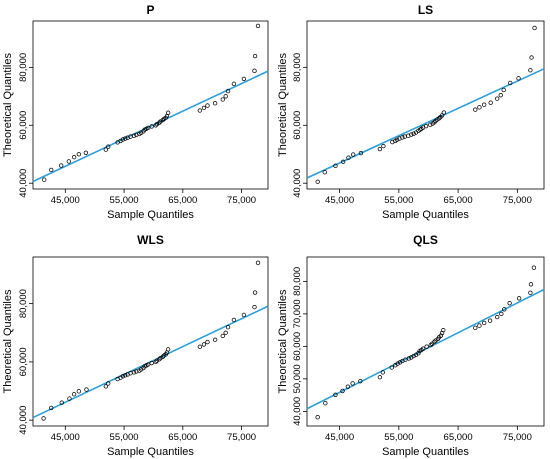 The height and width of the screenshot is (459, 550). I want to click on y-tick-label: 70,000, so click(297, 313).